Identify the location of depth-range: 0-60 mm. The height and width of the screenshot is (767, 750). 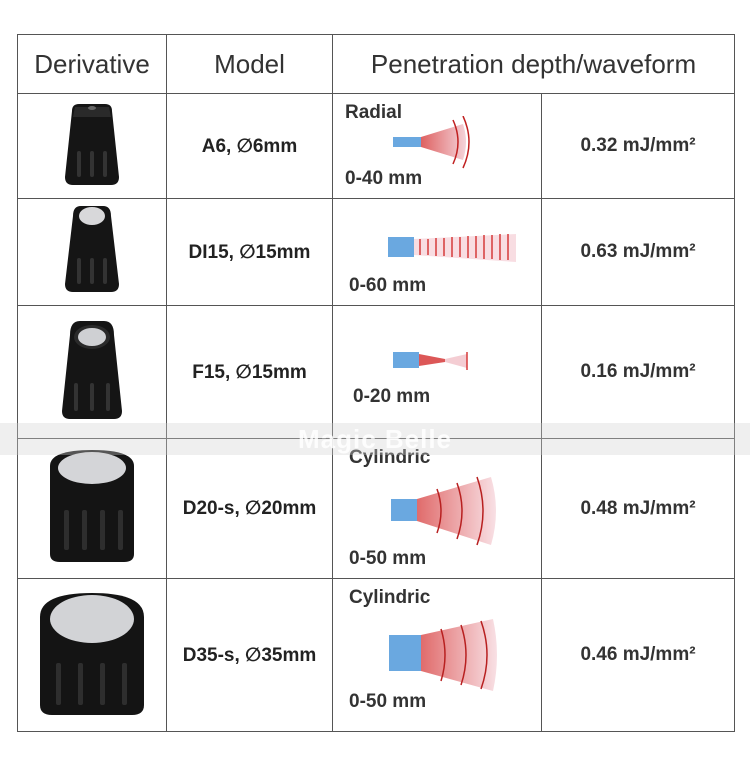
(388, 285).